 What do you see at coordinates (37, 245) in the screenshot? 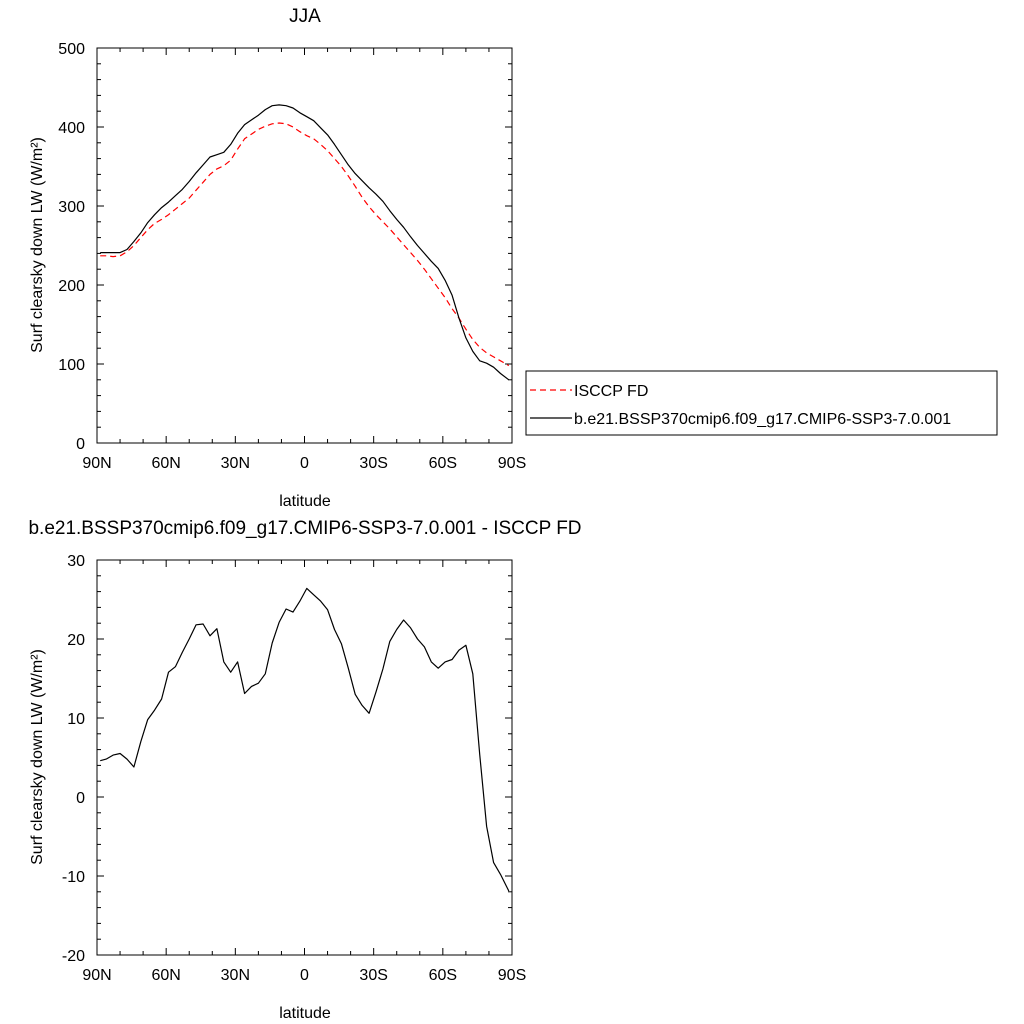
I see `top-y-axis-label: Surf clearsky down LW (W/m²)` at bounding box center [37, 245].